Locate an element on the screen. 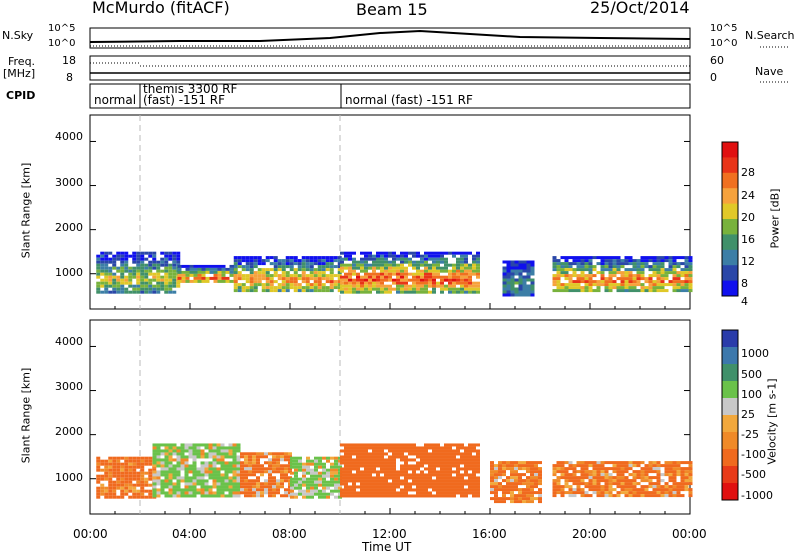  nave-axis-bottom: 0 is located at coordinates (713, 77).